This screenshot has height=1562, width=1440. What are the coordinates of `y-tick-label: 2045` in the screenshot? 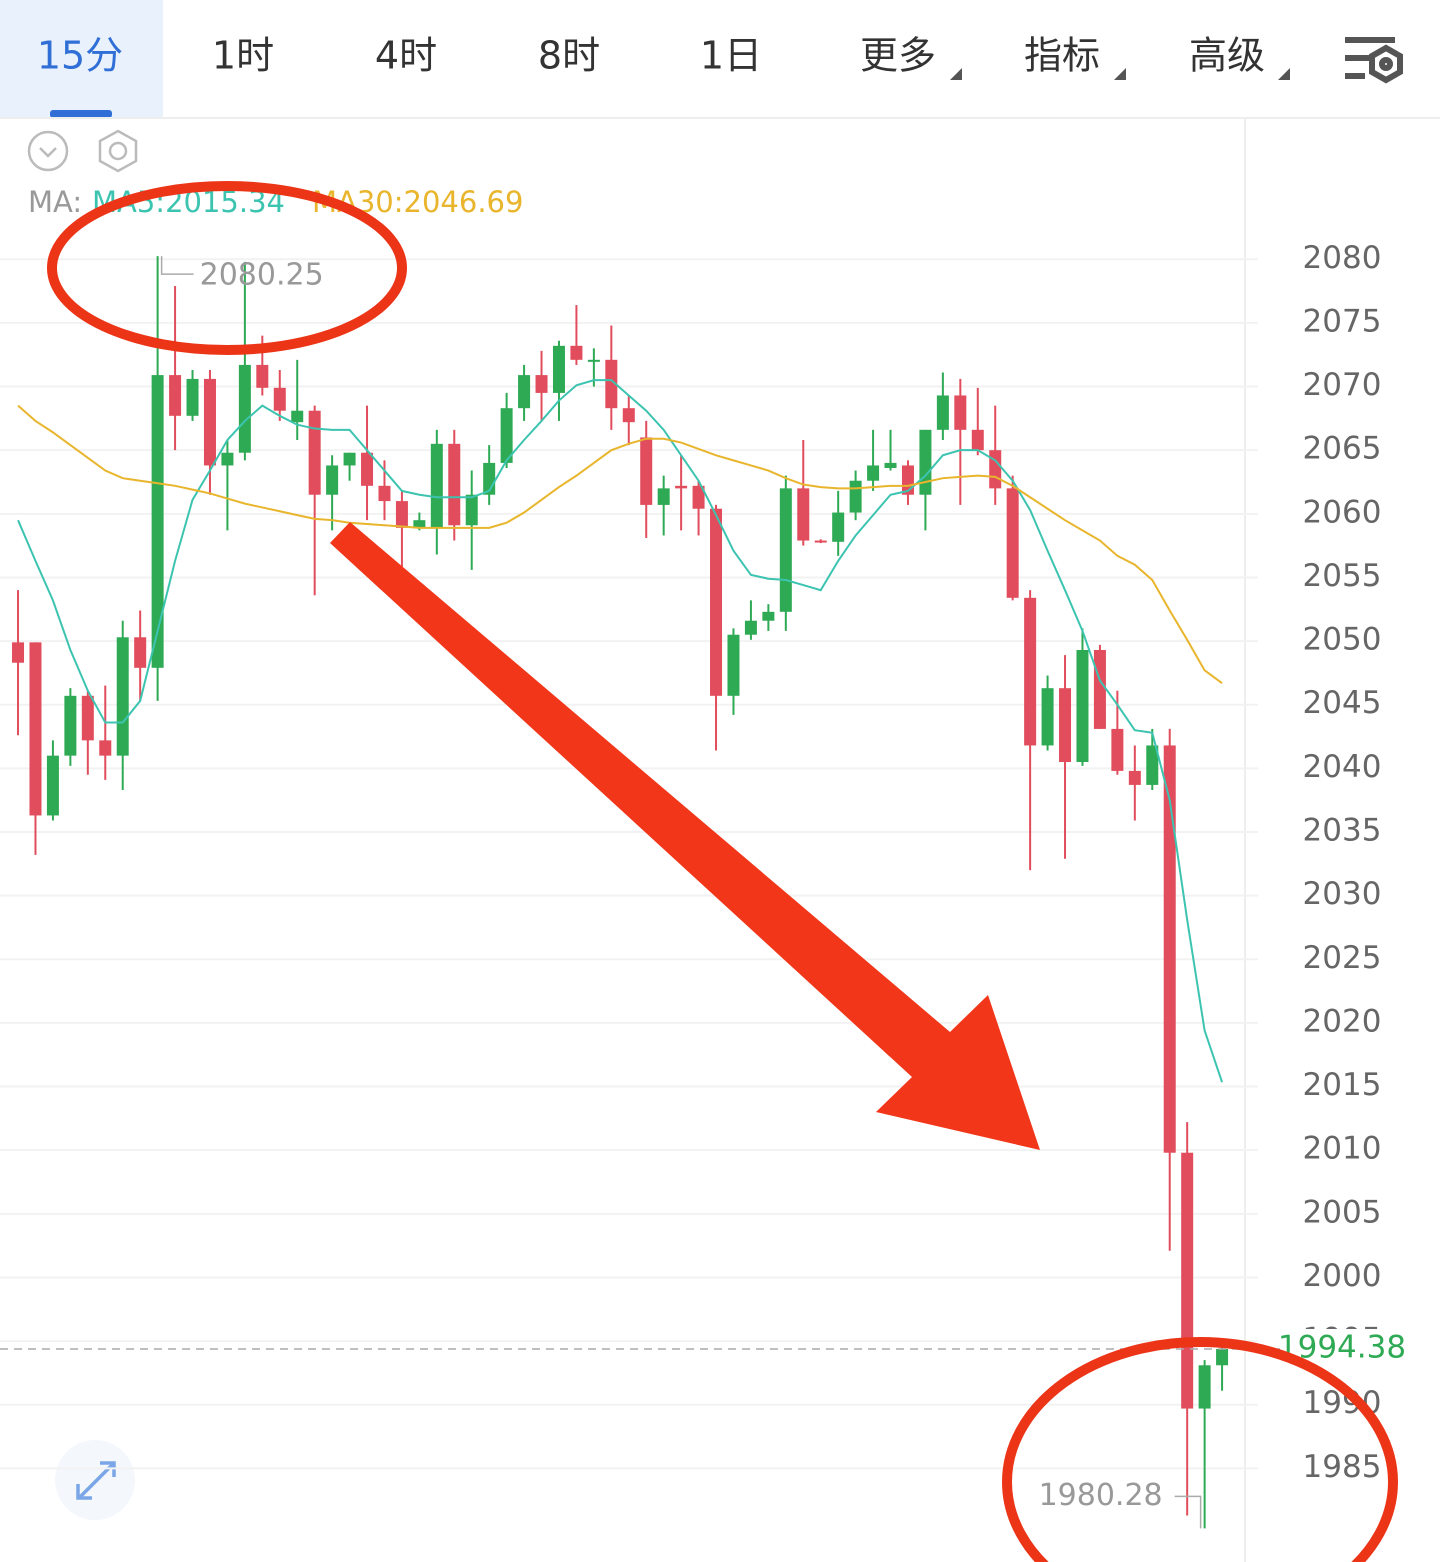 It's located at (1342, 703).